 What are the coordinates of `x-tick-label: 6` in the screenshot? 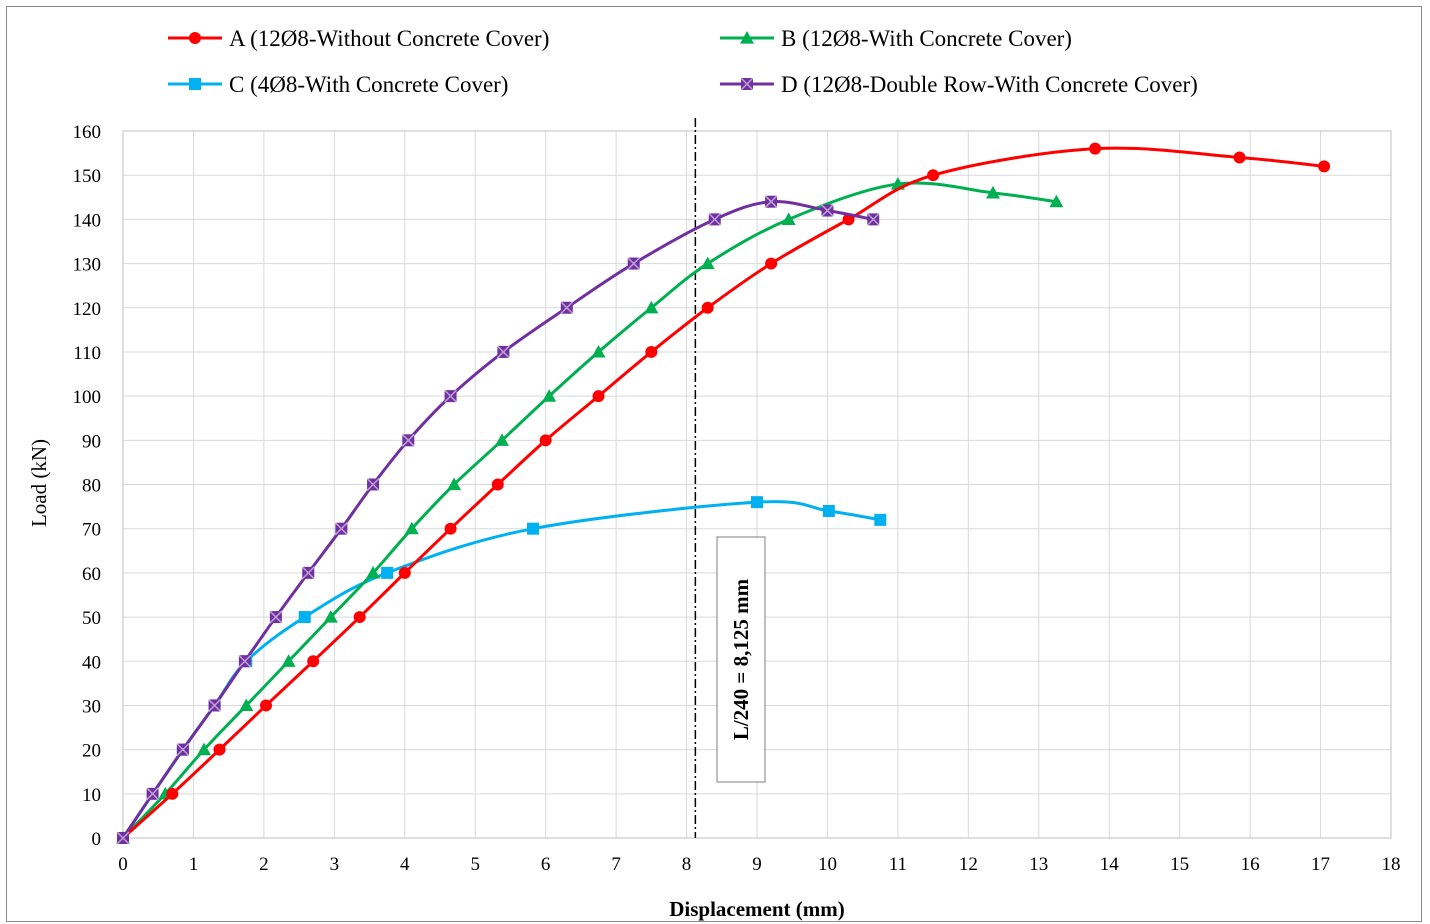 It's located at (546, 864).